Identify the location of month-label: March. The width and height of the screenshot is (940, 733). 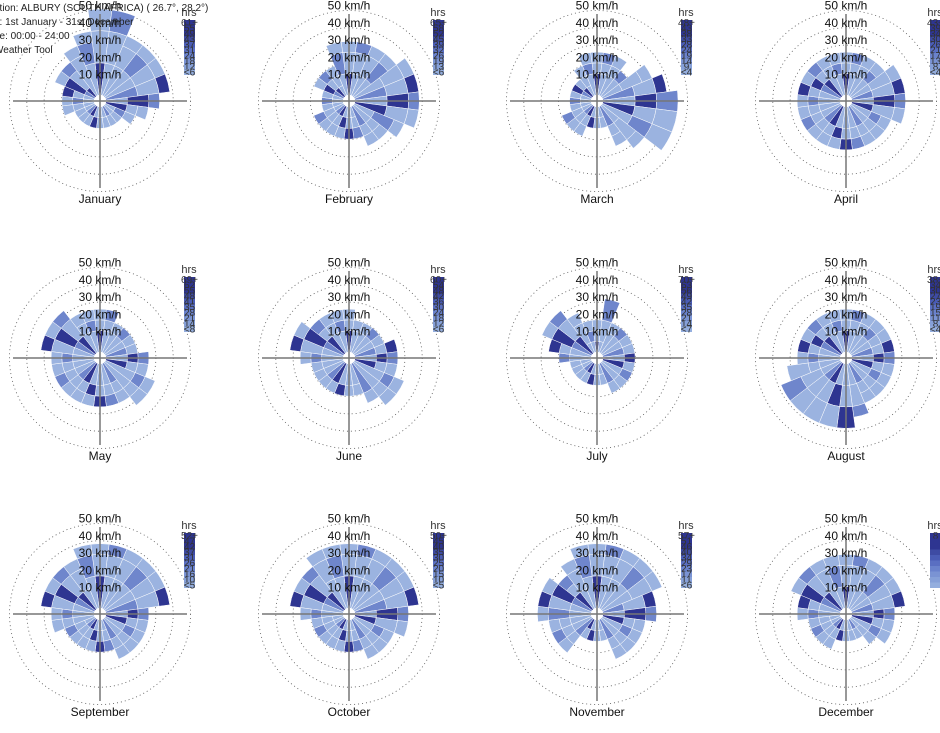
(596, 199).